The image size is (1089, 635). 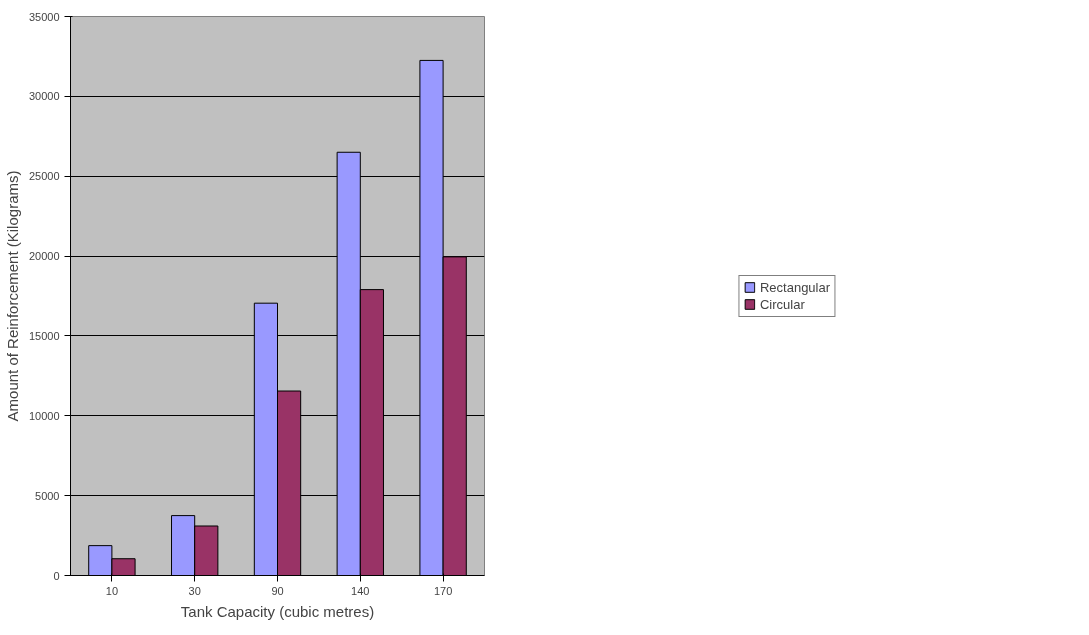 What do you see at coordinates (795, 287) in the screenshot?
I see `legend-label: Rectangular` at bounding box center [795, 287].